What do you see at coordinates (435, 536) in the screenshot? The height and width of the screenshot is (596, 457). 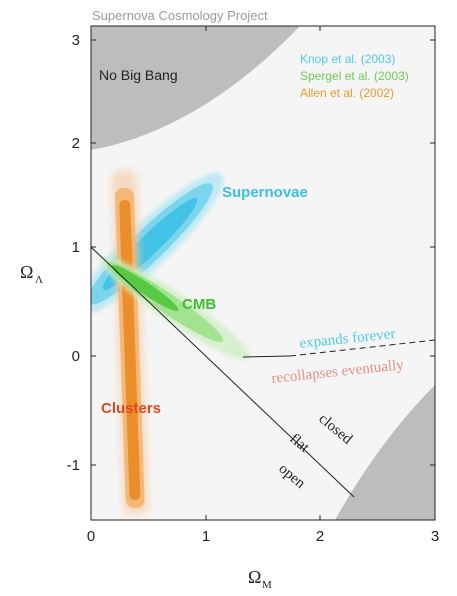 I see `x-tick-label: 3` at bounding box center [435, 536].